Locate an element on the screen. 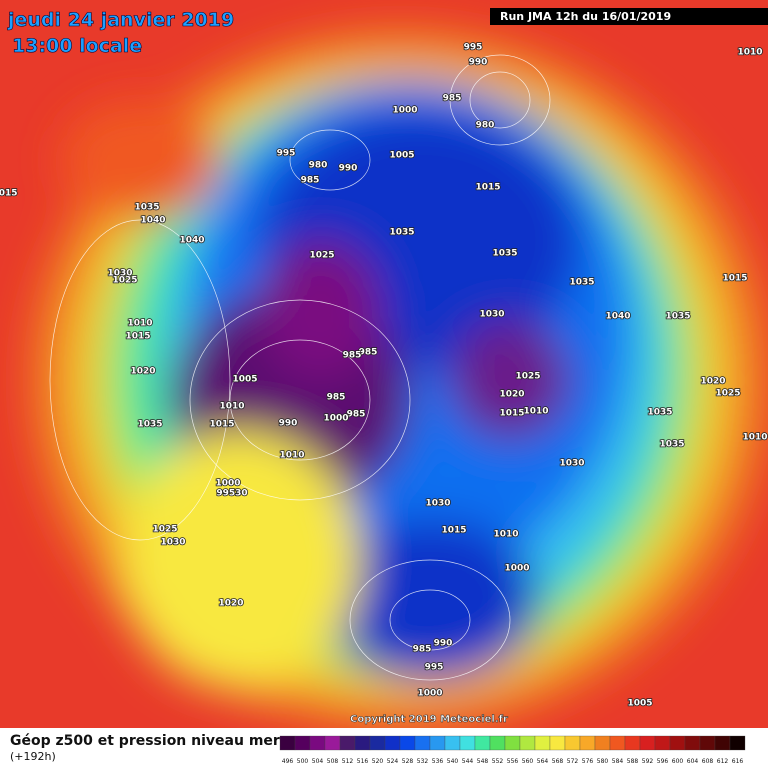 This screenshot has height=768, width=768. colorbar-label: 540 is located at coordinates (453, 761).